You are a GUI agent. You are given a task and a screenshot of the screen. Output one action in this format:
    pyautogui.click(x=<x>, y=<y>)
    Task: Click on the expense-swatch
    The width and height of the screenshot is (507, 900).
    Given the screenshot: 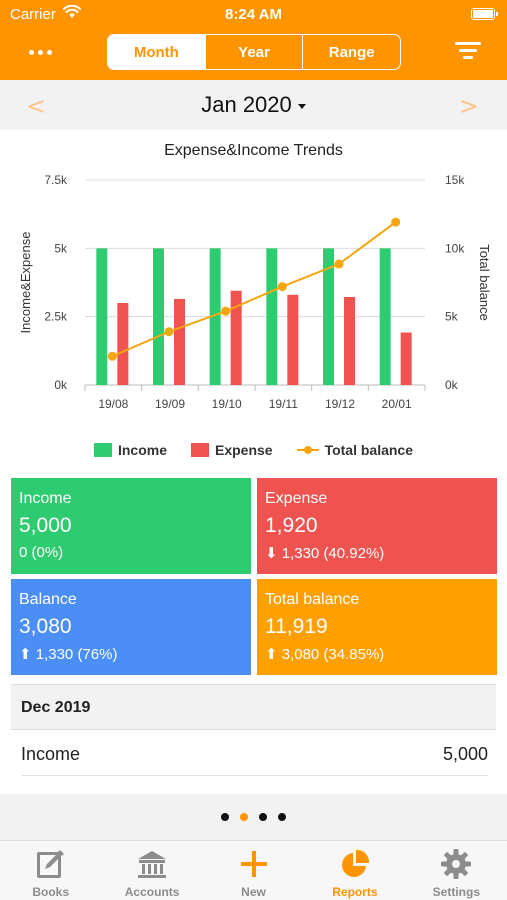 What is the action you would take?
    pyautogui.click(x=199, y=450)
    